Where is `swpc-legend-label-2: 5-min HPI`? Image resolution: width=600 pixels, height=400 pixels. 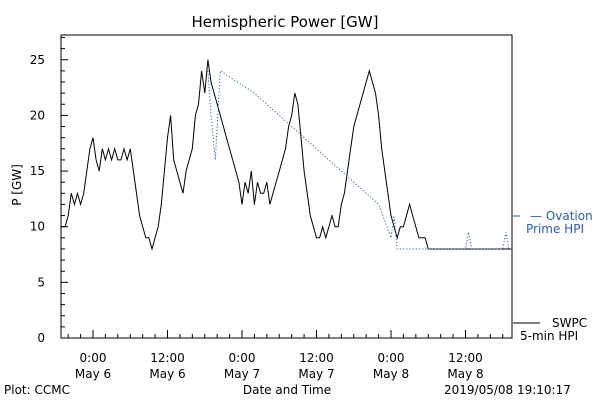 swpc-legend-label-2: 5-min HPI is located at coordinates (549, 336).